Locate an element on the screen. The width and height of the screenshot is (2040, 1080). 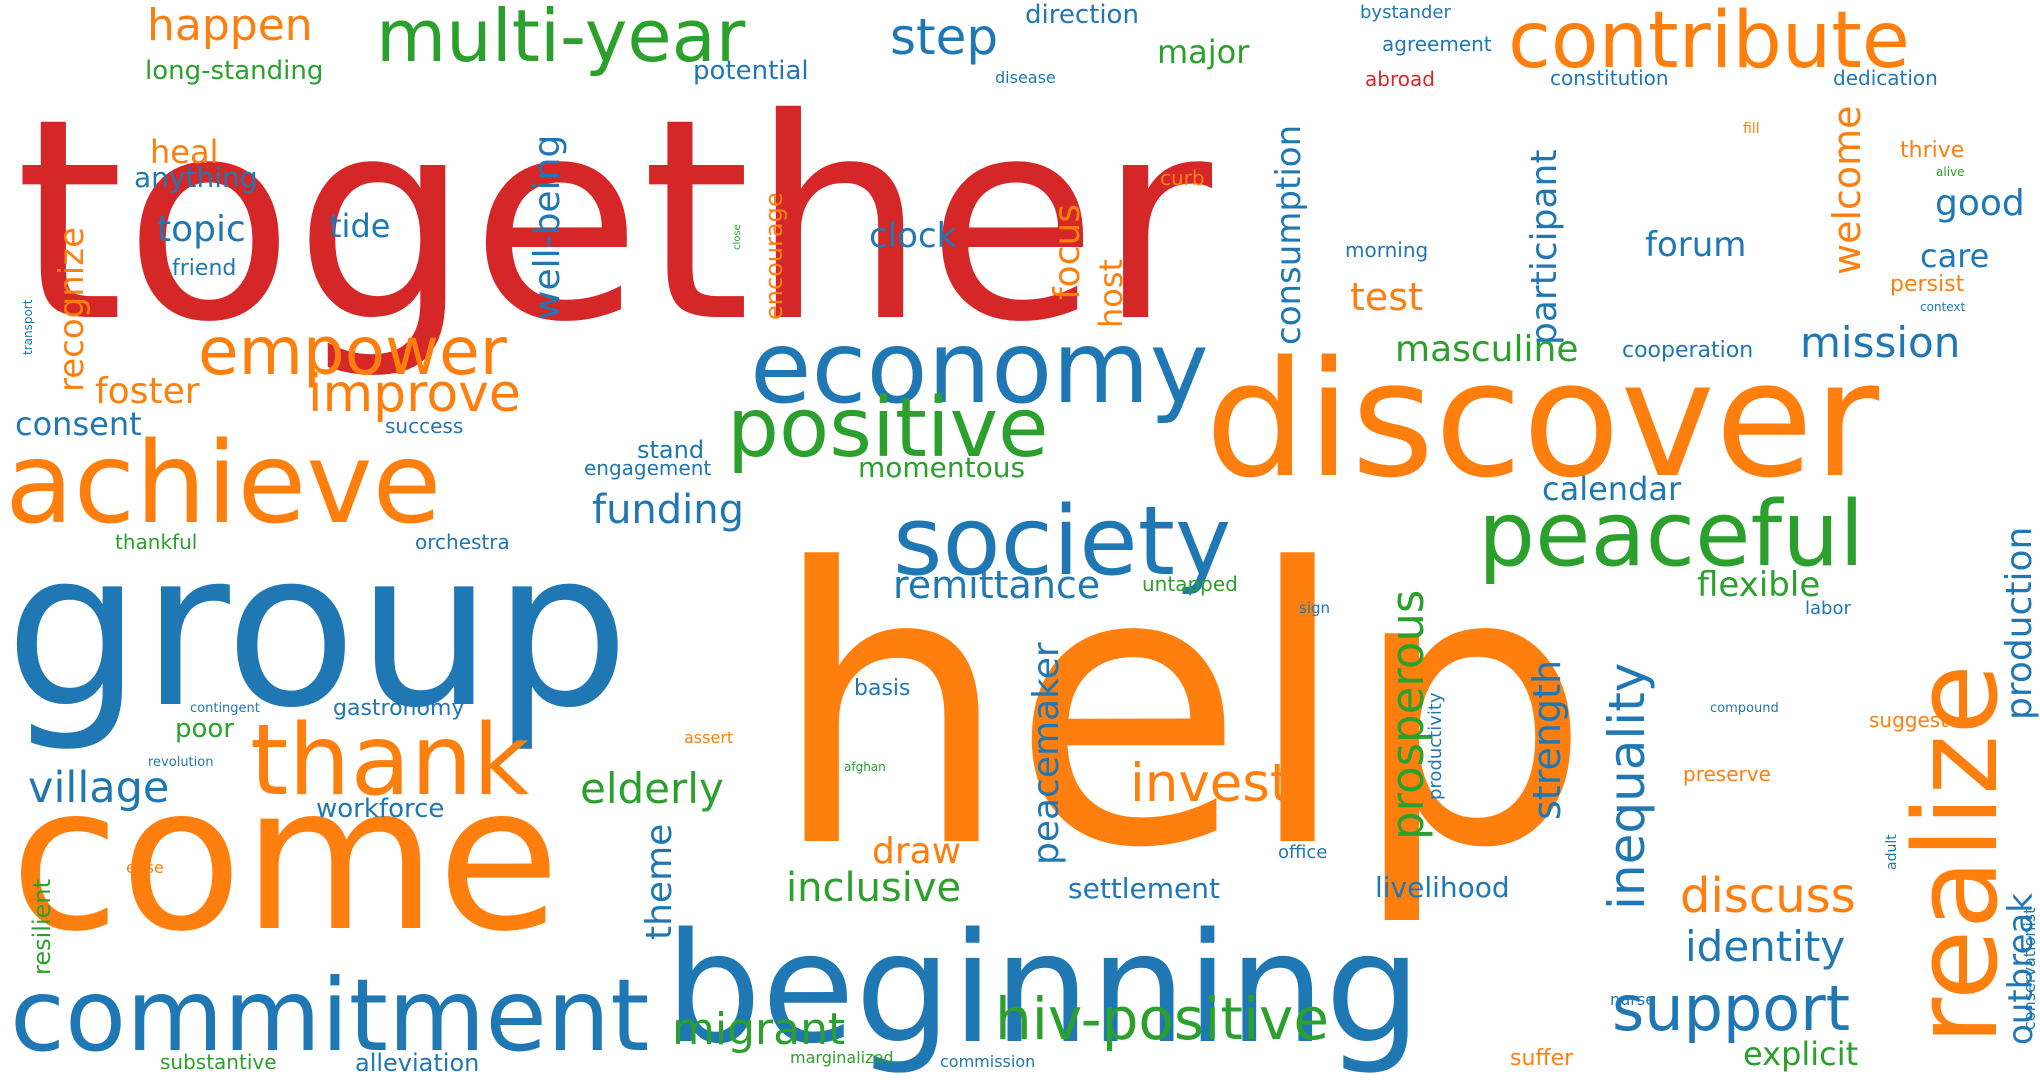
word-society: society is located at coordinates (1062, 542).